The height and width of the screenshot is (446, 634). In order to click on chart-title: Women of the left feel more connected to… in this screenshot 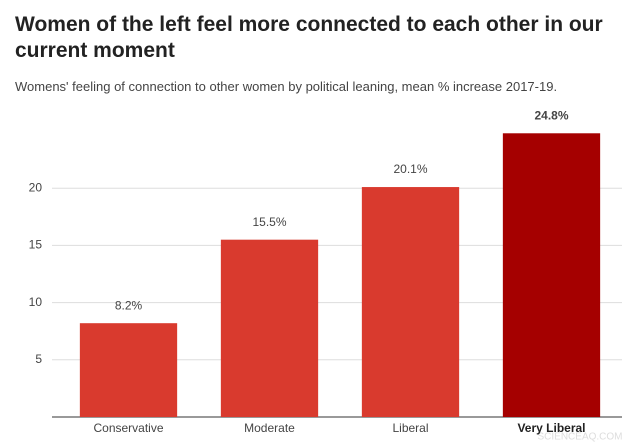, I will do `click(309, 37)`.